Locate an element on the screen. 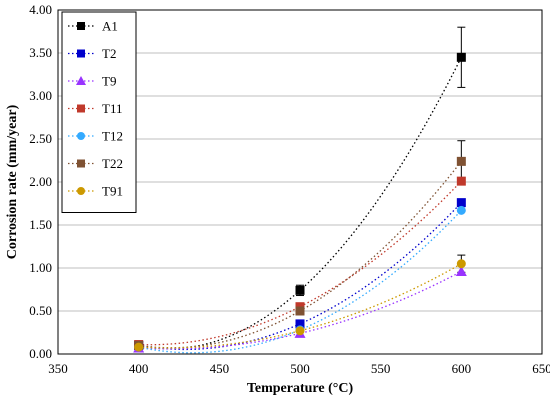 Image resolution: width=550 pixels, height=402 pixels. legend-entry-t91: T91 is located at coordinates (95, 191).